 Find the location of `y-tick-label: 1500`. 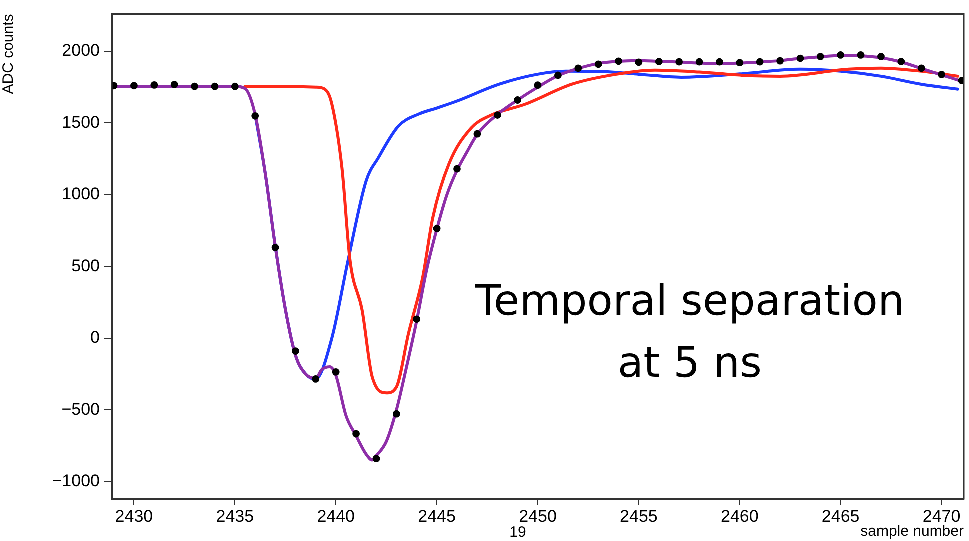

y-tick-label: 1500 is located at coordinates (81, 122).